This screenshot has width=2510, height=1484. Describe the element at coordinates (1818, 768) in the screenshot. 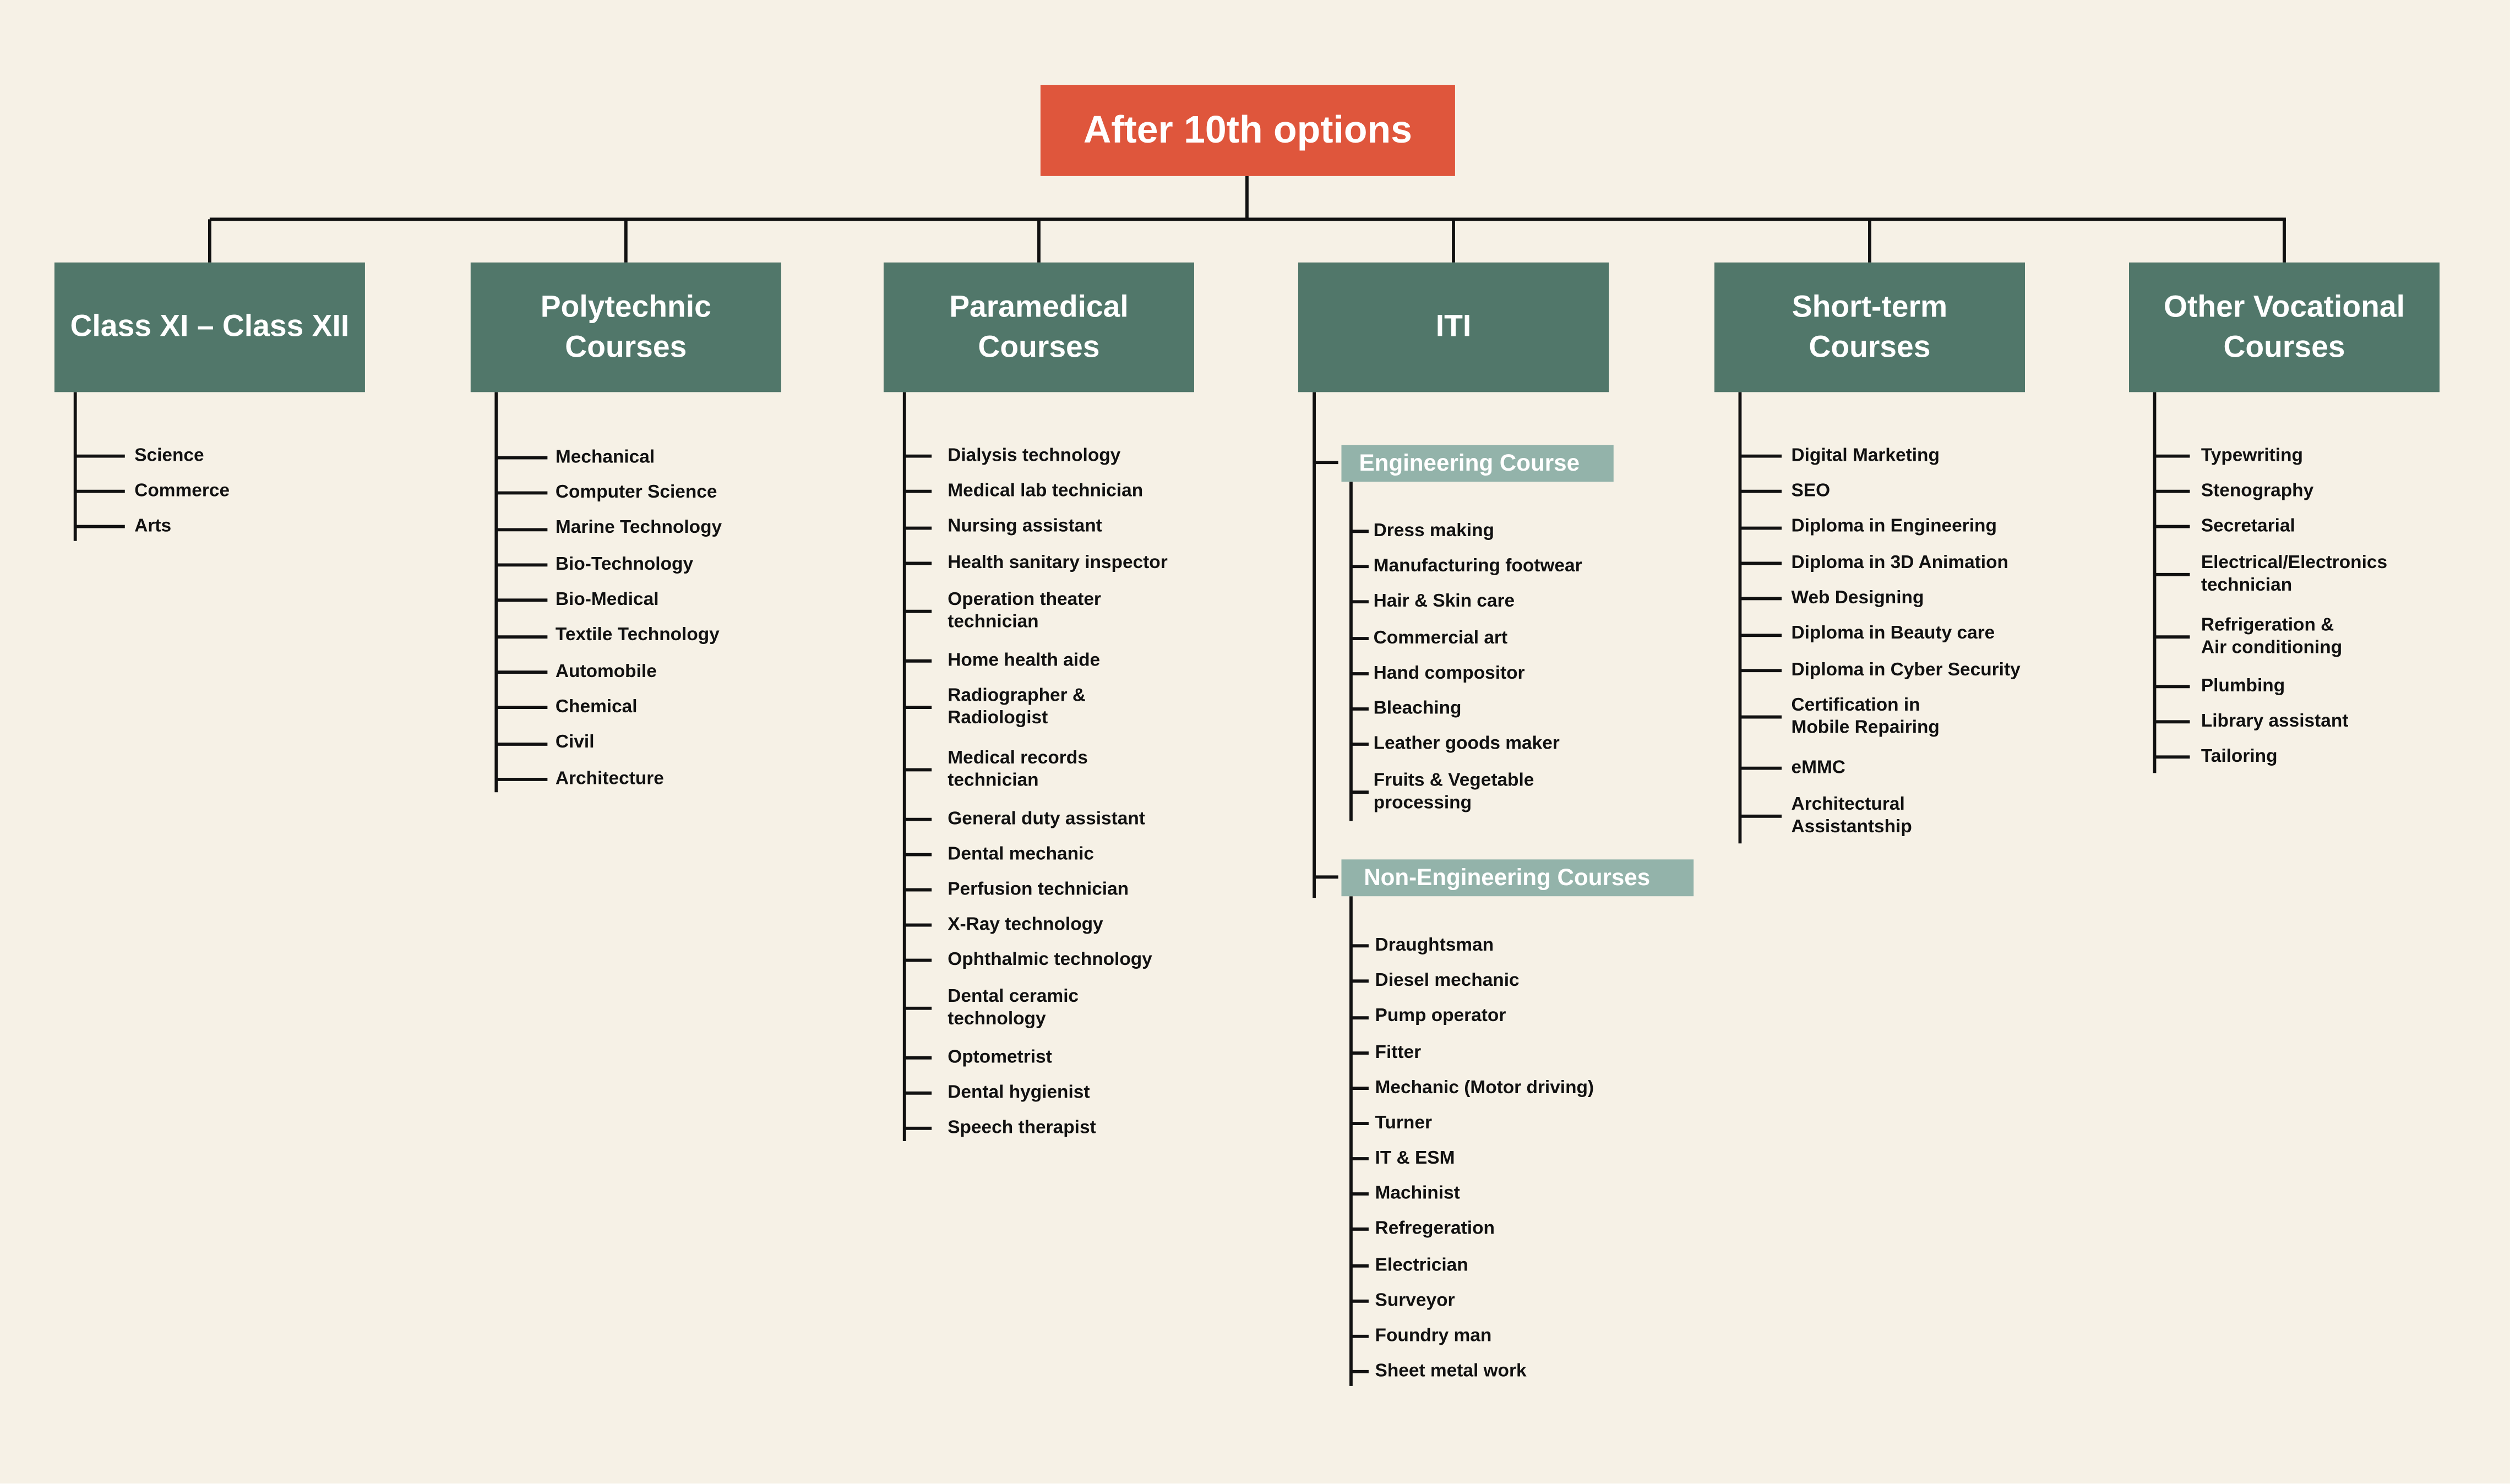

I see `list-item: eMMC` at that location.